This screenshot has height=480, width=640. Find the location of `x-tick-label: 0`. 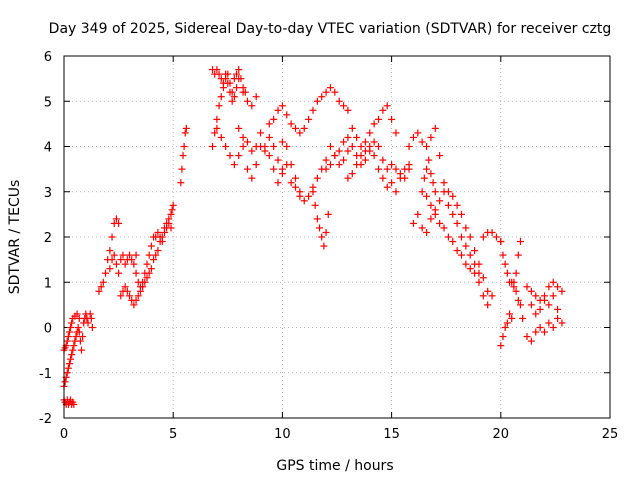

x-tick-label: 0 is located at coordinates (64, 434).